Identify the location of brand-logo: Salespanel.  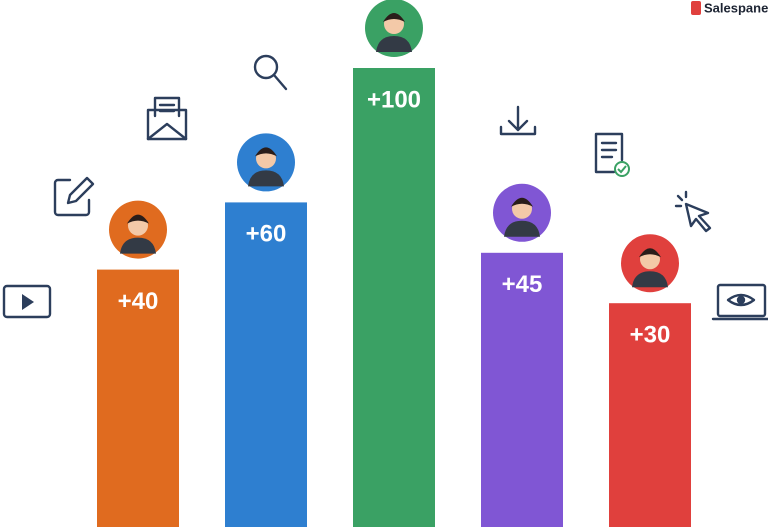
(729, 7).